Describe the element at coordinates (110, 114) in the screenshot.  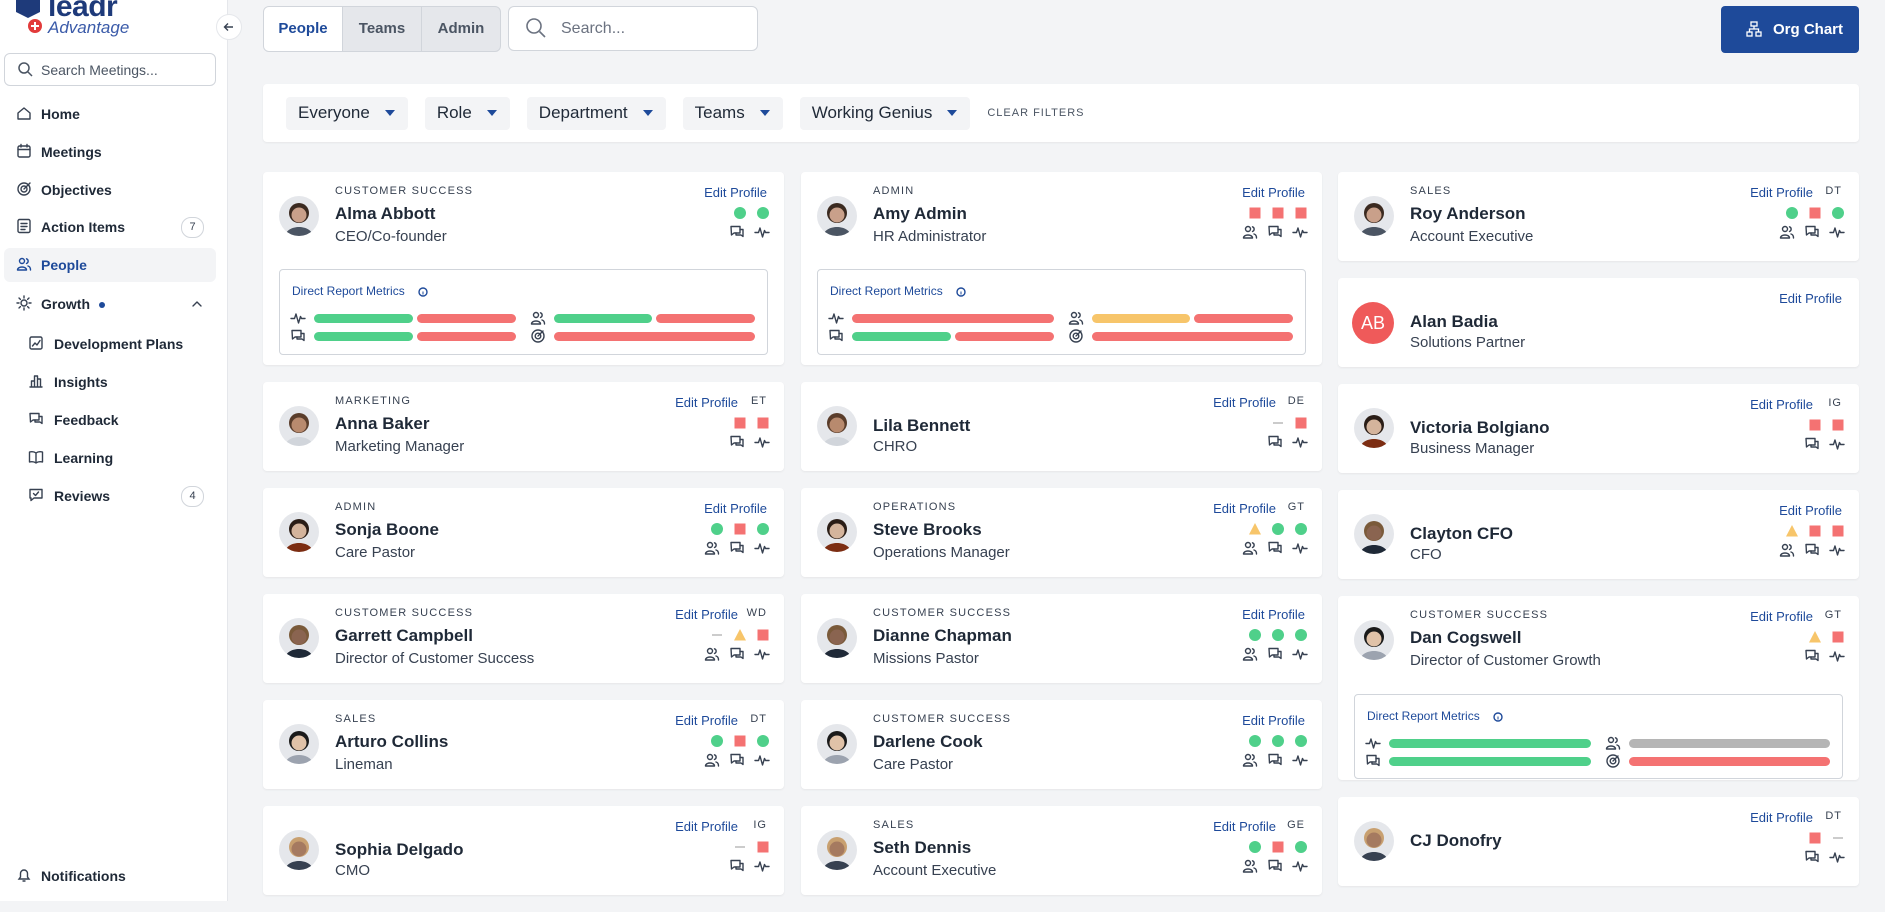
I see `nav-item: Home` at that location.